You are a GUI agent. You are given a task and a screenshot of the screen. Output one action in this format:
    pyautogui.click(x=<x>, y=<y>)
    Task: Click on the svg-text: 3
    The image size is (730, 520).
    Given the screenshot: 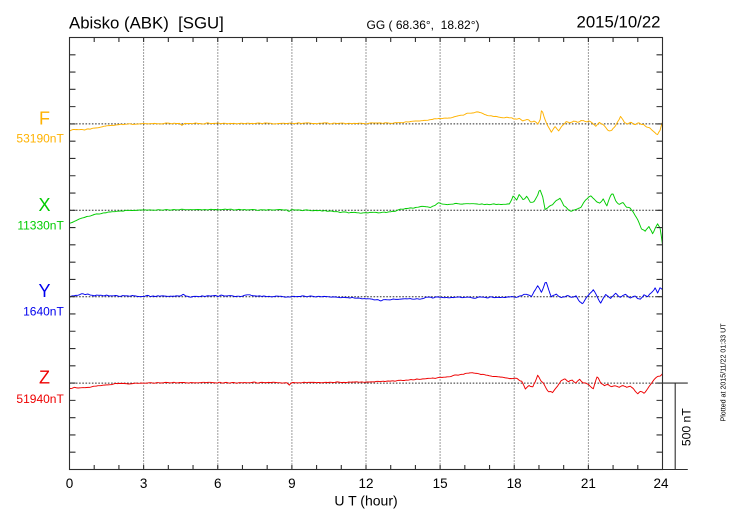 What is the action you would take?
    pyautogui.click(x=144, y=483)
    